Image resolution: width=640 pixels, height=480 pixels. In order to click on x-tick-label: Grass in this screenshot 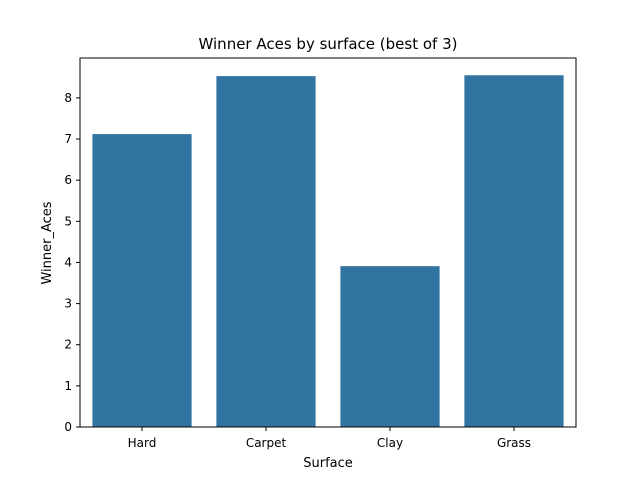, I will do `click(514, 443)`.